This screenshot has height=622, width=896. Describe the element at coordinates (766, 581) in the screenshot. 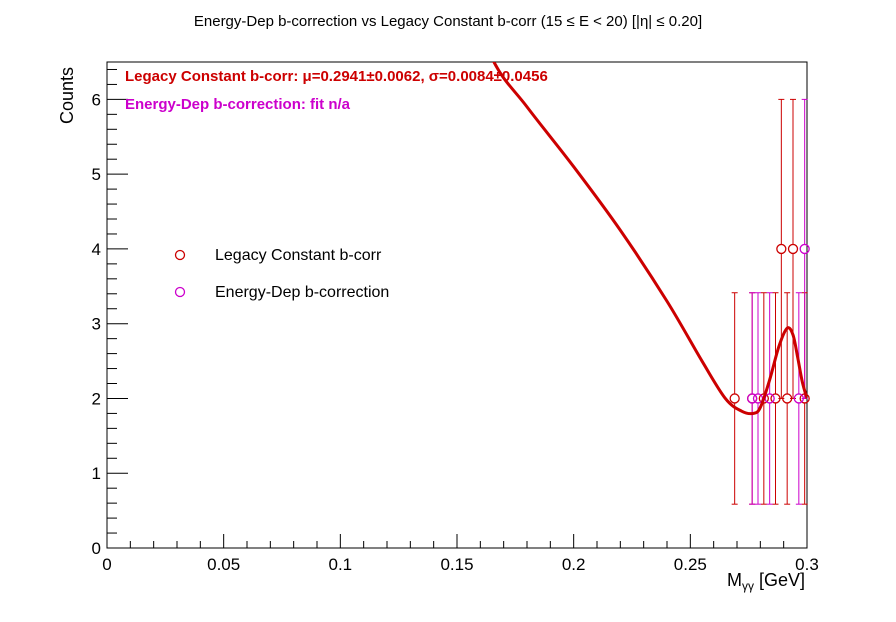

I see `x-axis-title: Mγγ [GeV]` at that location.